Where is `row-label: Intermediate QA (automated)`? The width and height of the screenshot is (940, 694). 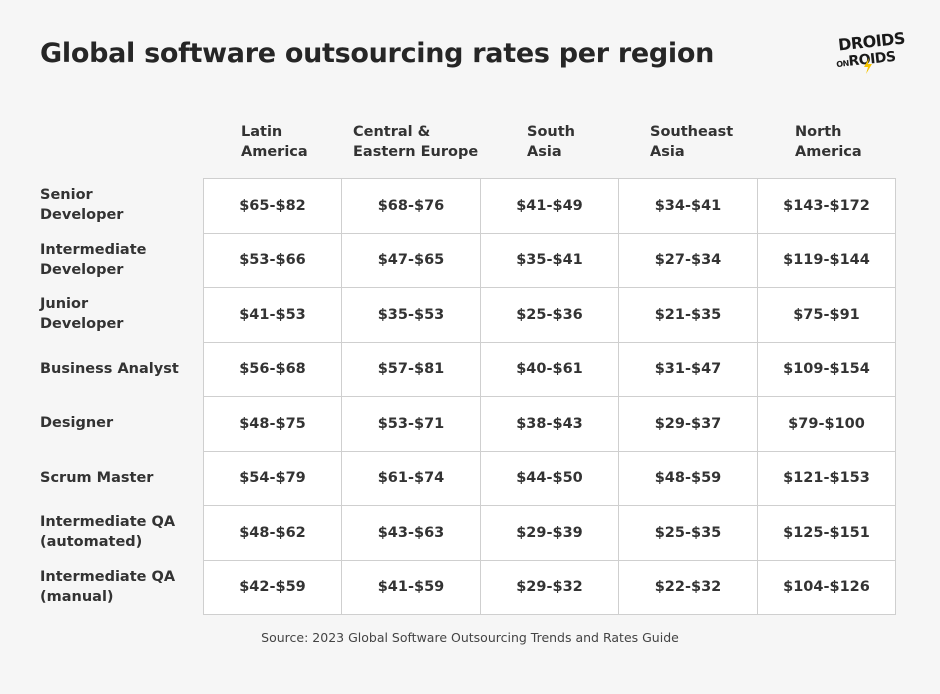 row-label: Intermediate QA (automated) is located at coordinates (120, 532).